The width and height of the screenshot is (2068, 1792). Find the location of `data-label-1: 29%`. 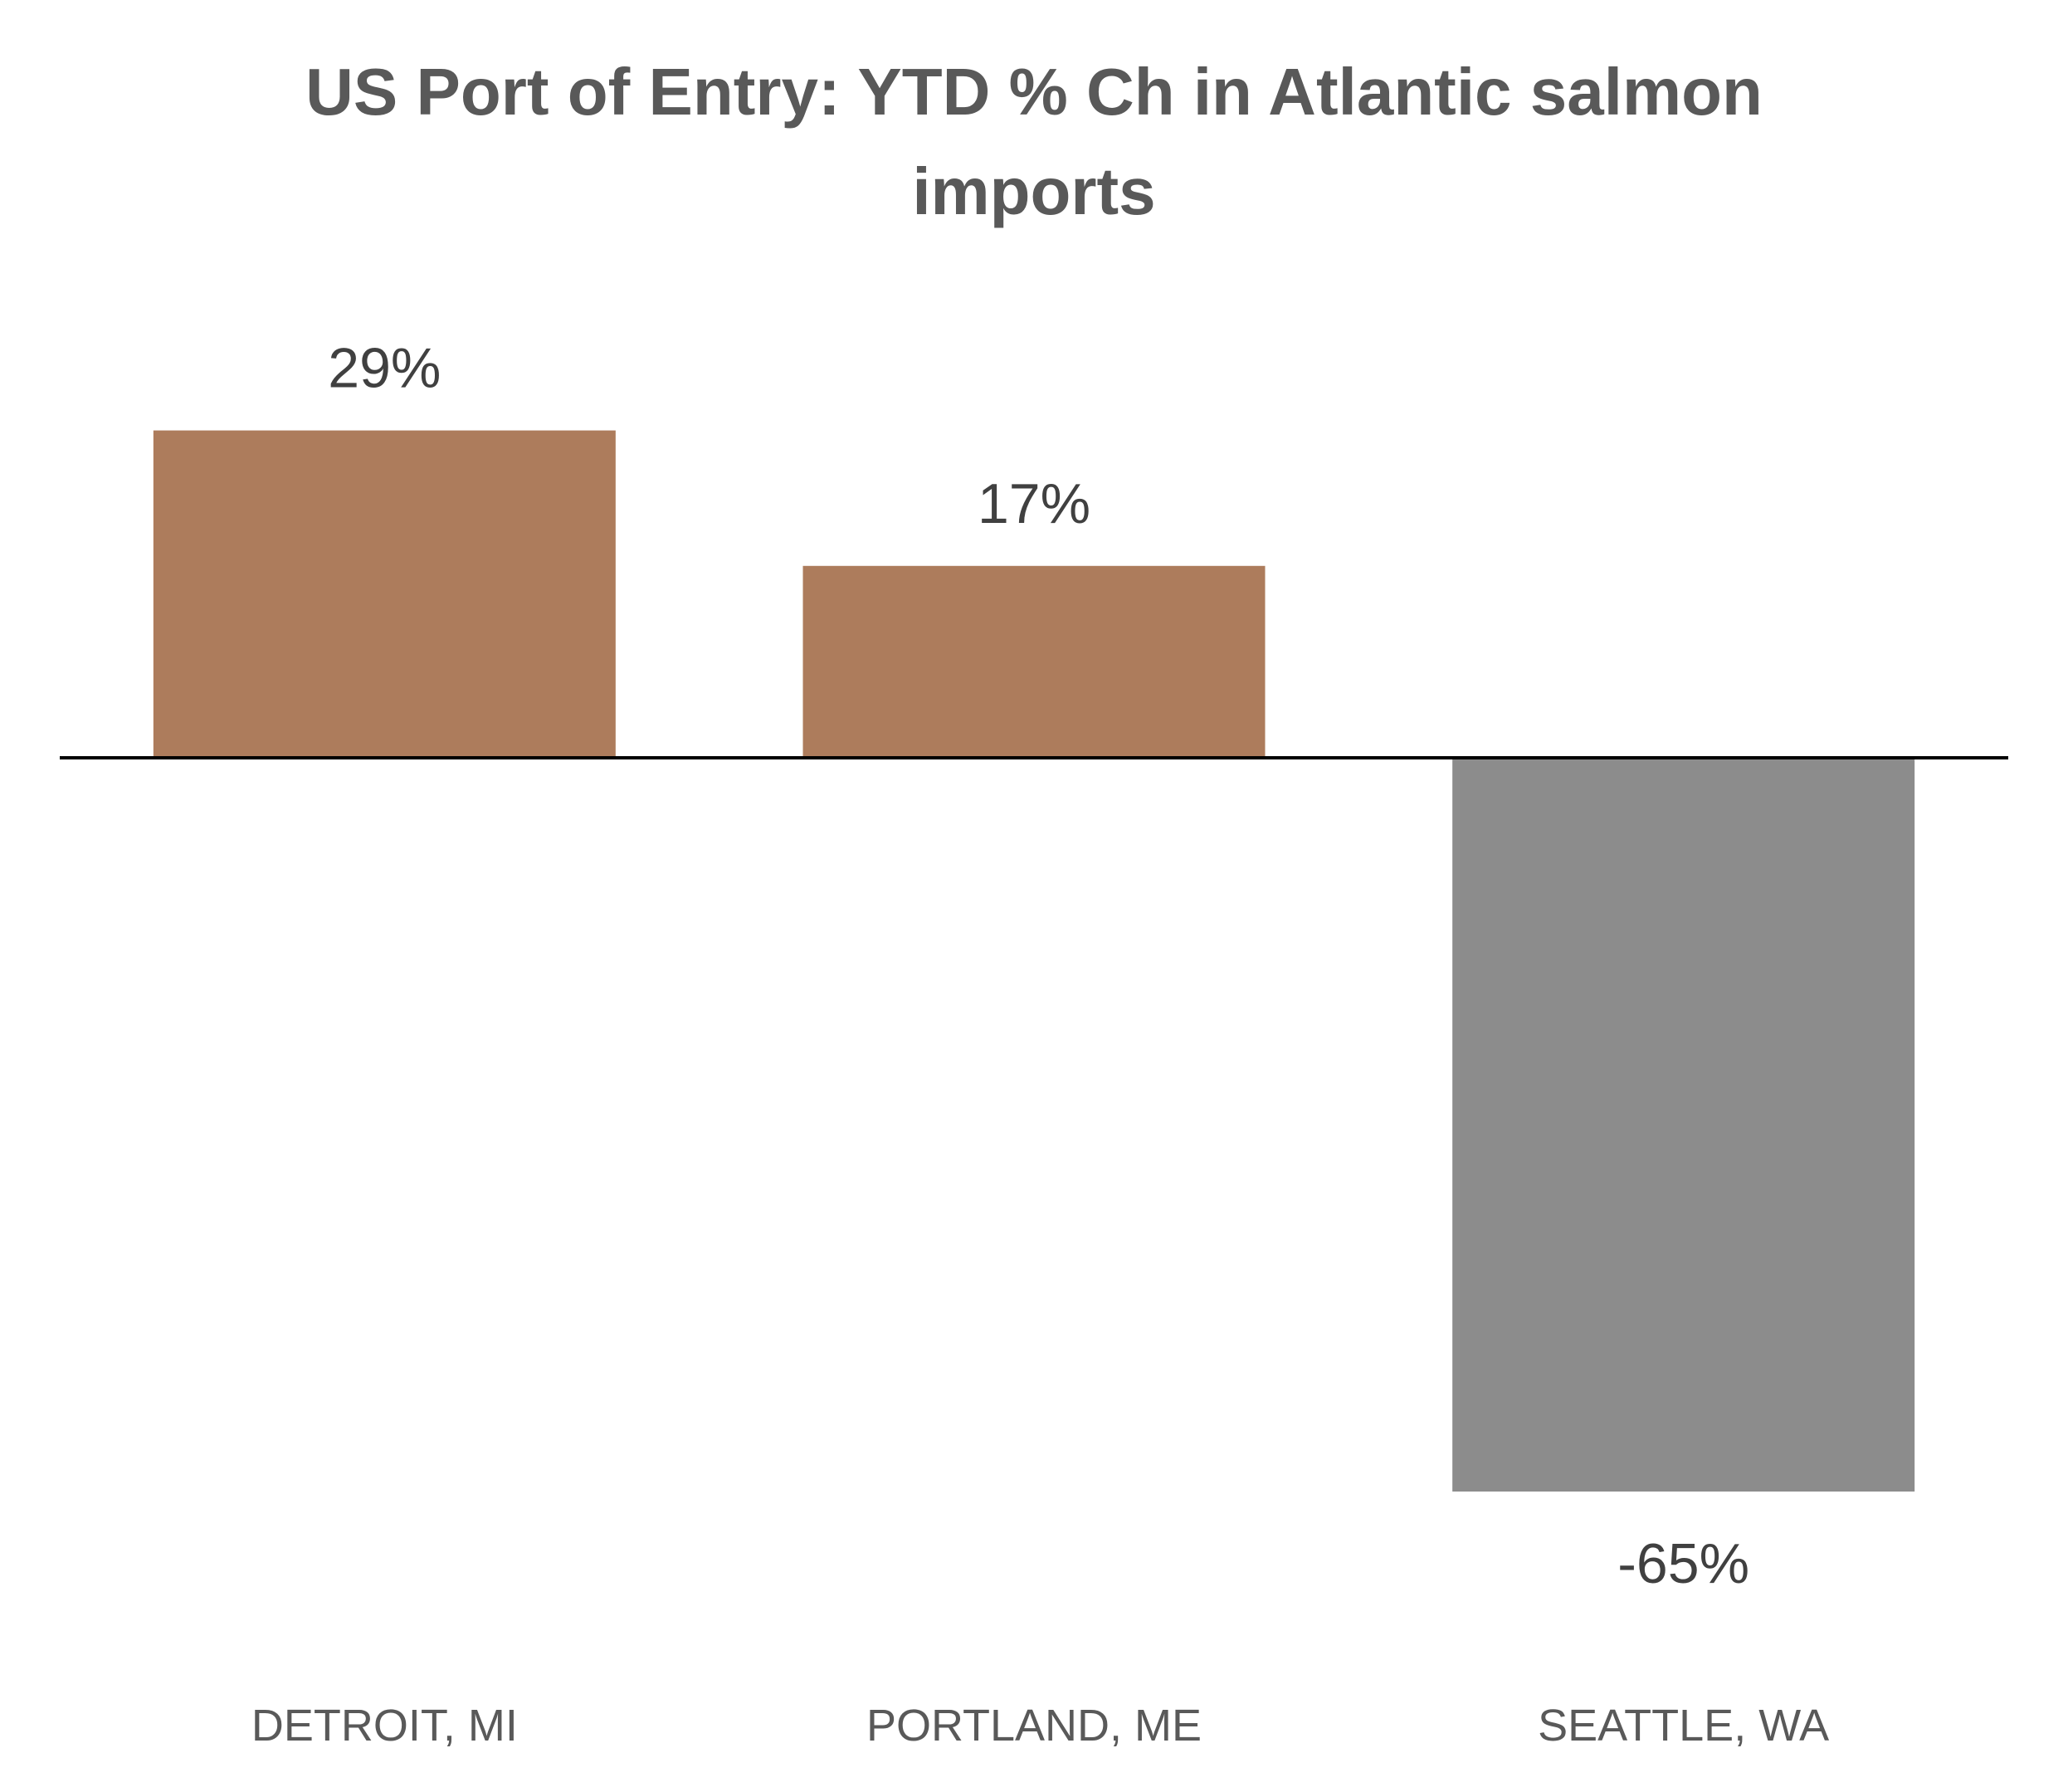

data-label-1: 29% is located at coordinates (384, 368).